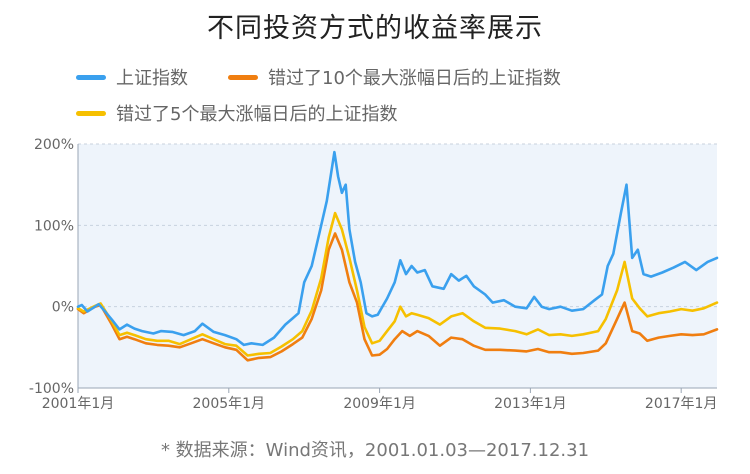 Image resolution: width=750 pixels, height=474 pixels. I want to click on y-tick-label: -100%, so click(51, 389).